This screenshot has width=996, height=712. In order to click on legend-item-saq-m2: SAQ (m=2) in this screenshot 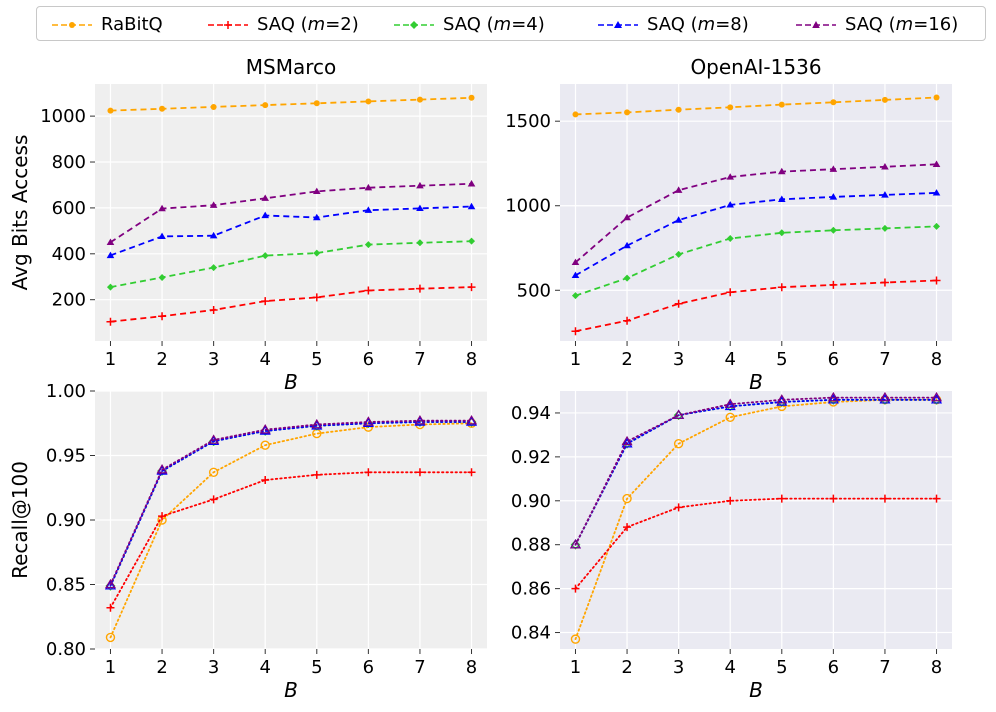, I will do `click(283, 24)`.